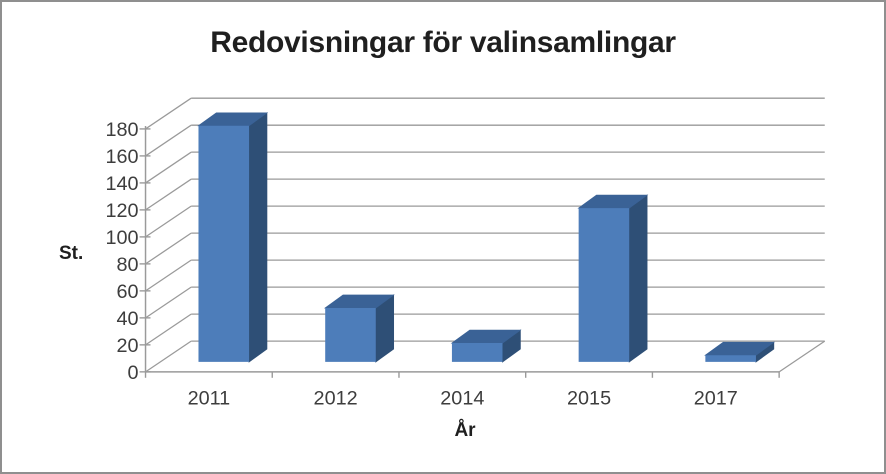 The width and height of the screenshot is (886, 474). What do you see at coordinates (121, 130) in the screenshot?
I see `y-axis-tick-label: 180` at bounding box center [121, 130].